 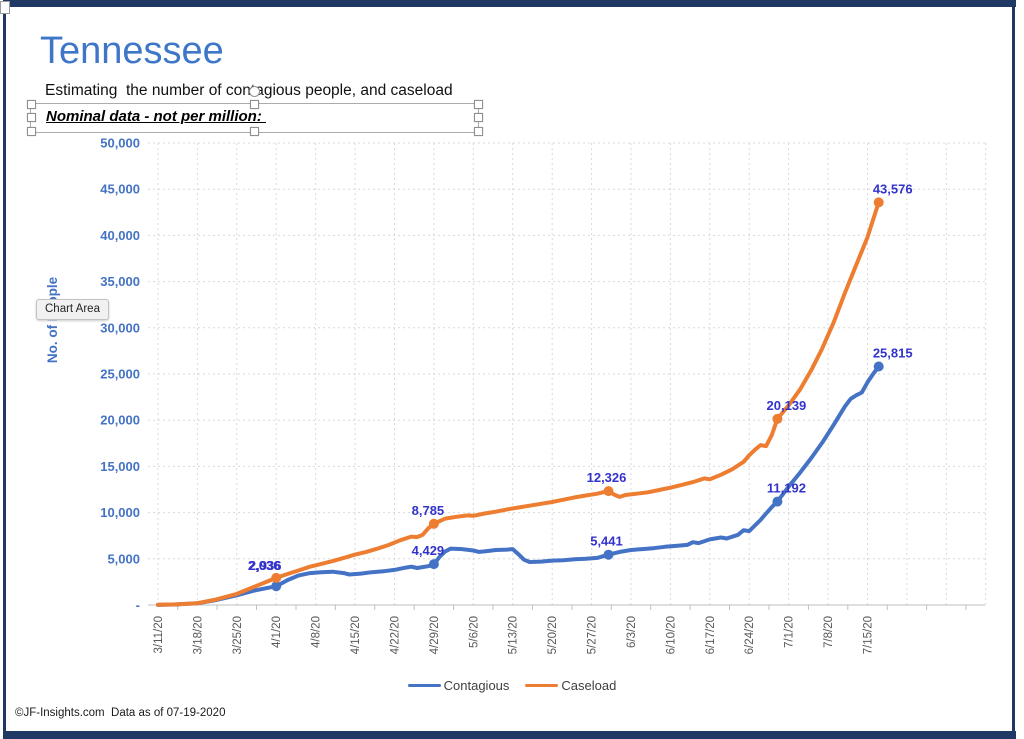 What do you see at coordinates (424, 685) in the screenshot?
I see `contagious-line-swatch` at bounding box center [424, 685].